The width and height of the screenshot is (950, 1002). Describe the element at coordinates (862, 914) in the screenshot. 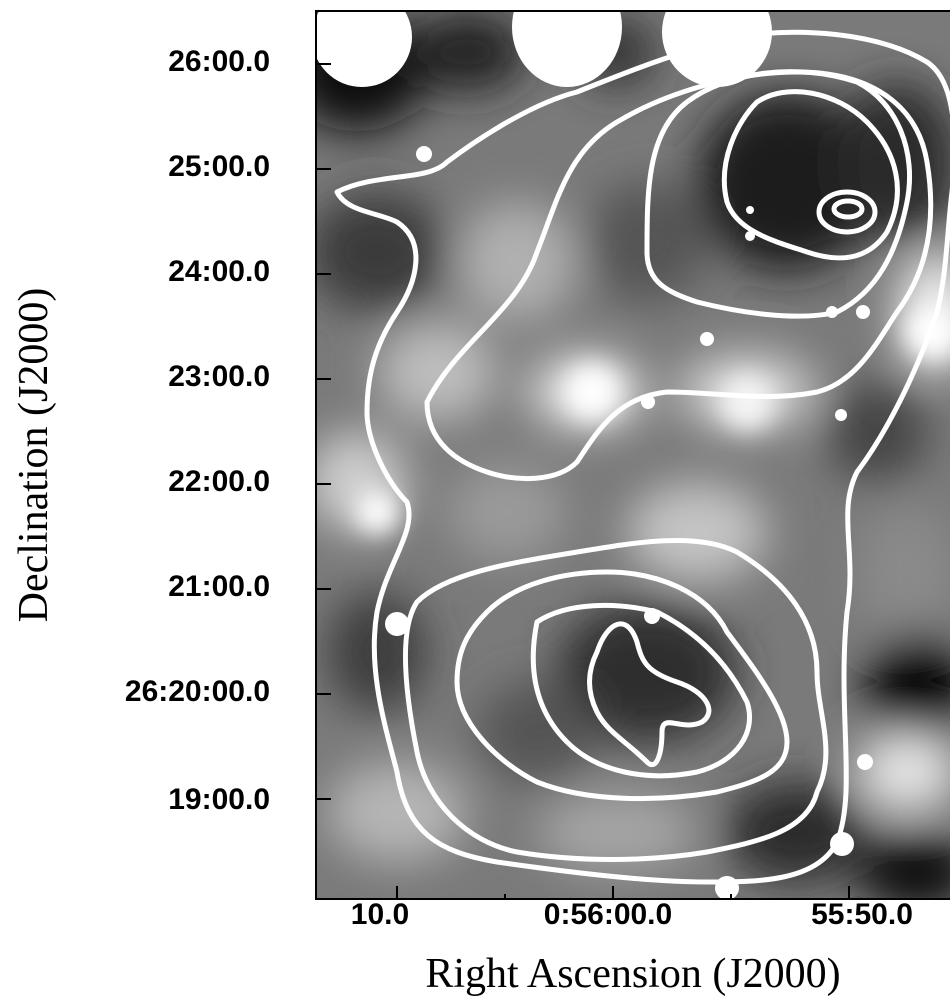

I see `x-tick-label: 55:50.0` at that location.